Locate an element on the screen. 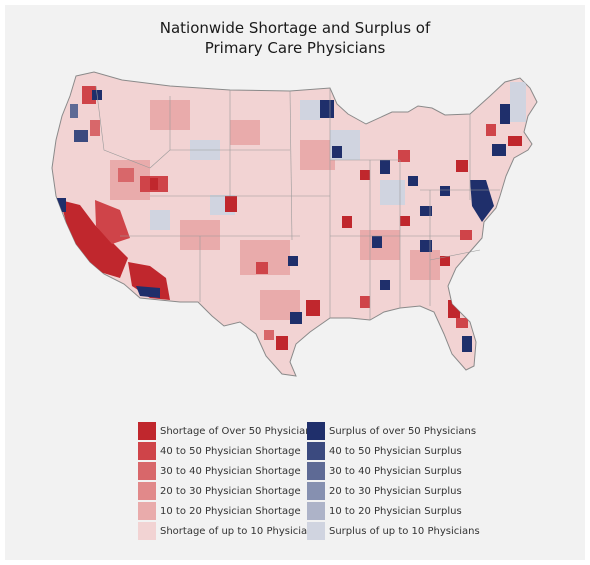  map-title-line-2: Primary Care Physicians is located at coordinates (295, 48).